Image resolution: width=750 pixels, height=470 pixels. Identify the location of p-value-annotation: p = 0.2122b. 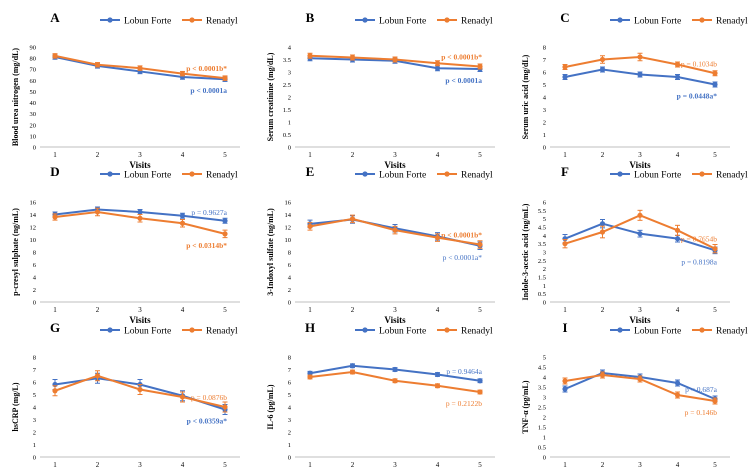
(464, 403).